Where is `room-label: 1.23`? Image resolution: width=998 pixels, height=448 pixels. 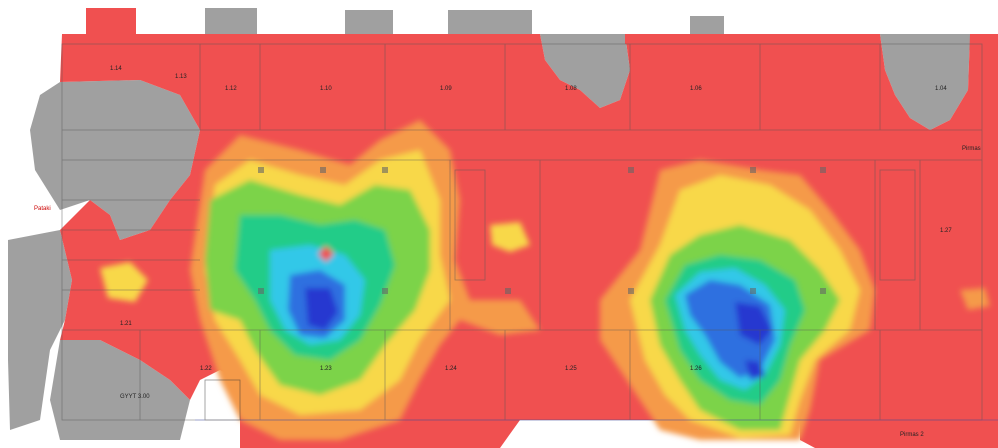
room-label: 1.23 is located at coordinates (326, 369).